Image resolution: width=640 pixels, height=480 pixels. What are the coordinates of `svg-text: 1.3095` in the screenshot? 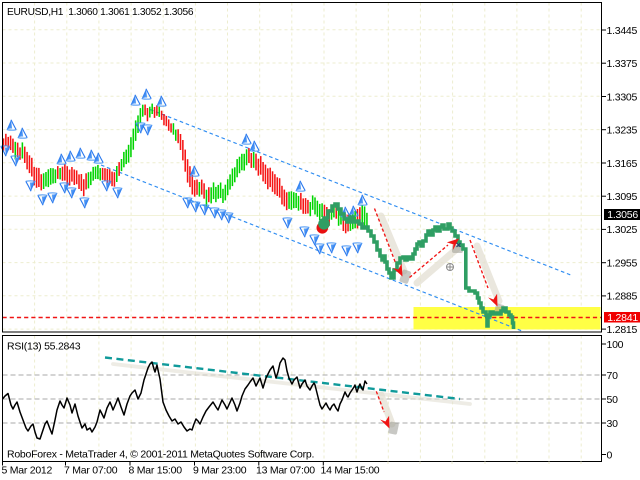 It's located at (622, 197).